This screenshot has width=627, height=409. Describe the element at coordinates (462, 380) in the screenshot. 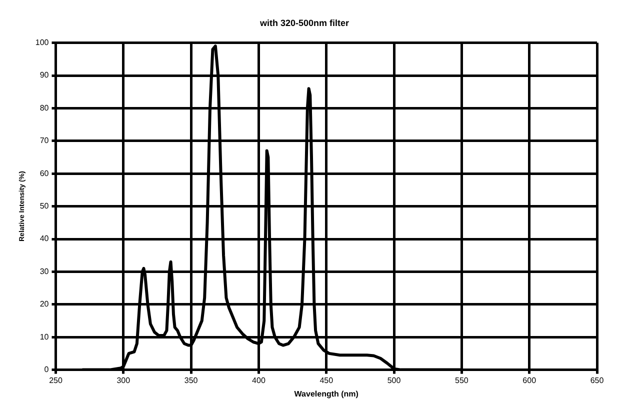

I see `x-tick-label: 550` at that location.